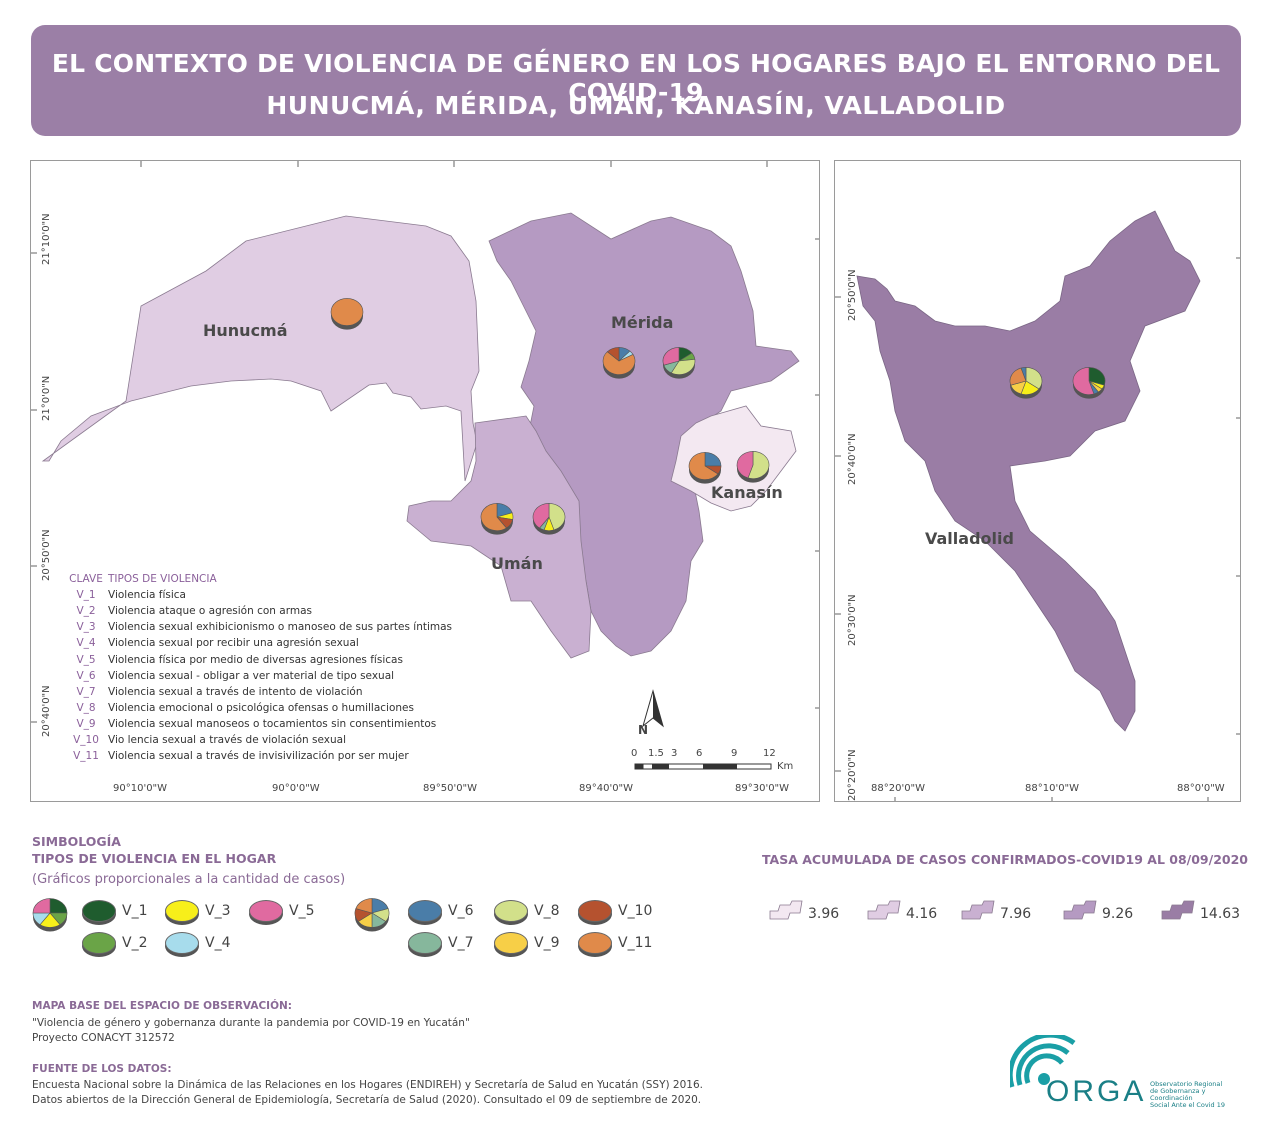 This screenshot has height=1133, width=1268. Describe the element at coordinates (824, 914) in the screenshot. I see `rate-value: 3.96` at that location.